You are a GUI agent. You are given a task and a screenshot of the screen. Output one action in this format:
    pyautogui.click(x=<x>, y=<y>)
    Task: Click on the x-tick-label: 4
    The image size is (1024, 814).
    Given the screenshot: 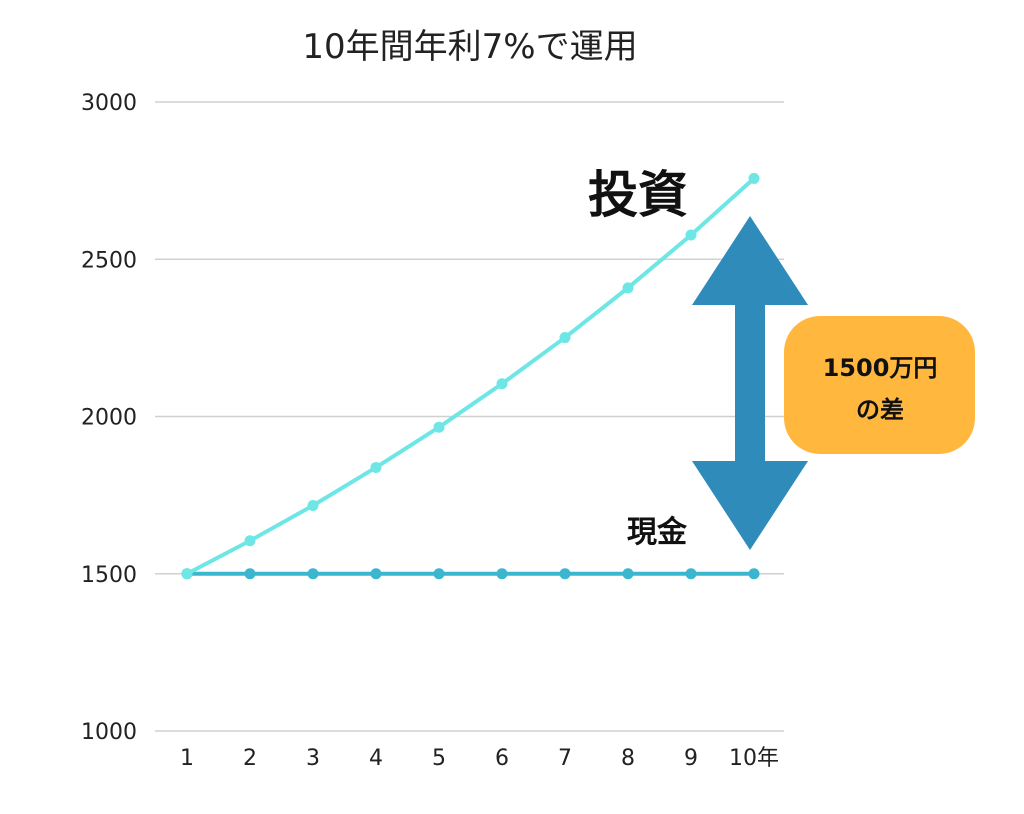 What is the action you would take?
    pyautogui.click(x=376, y=758)
    